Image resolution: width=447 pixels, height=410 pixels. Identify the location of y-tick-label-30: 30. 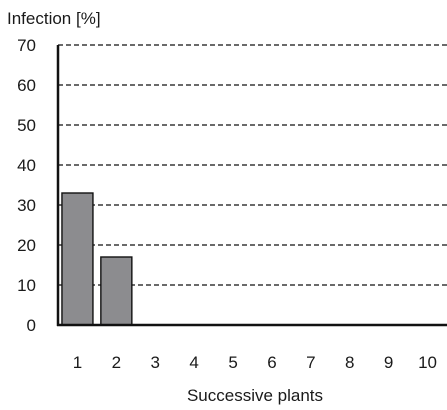
(26, 205).